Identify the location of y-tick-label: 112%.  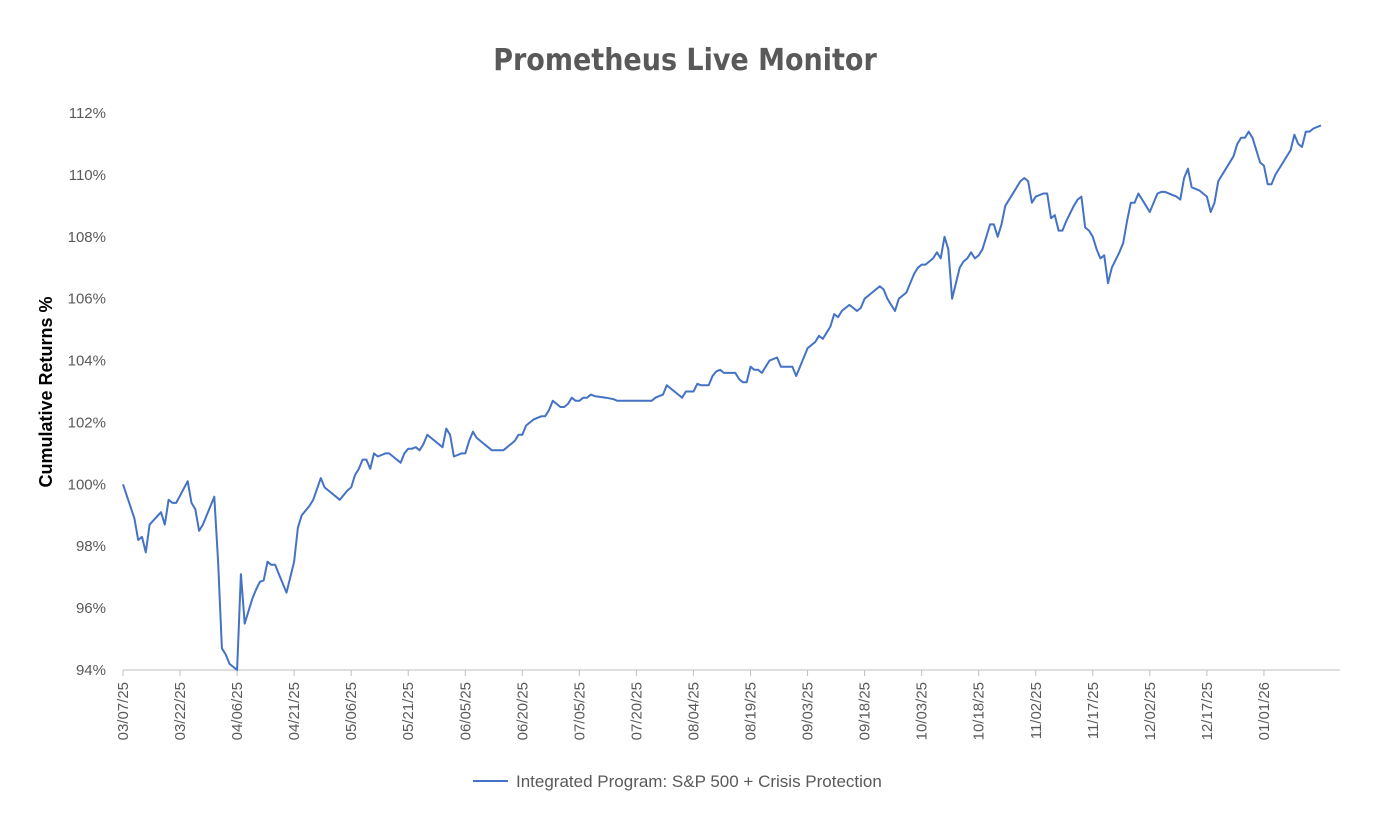
(87, 113).